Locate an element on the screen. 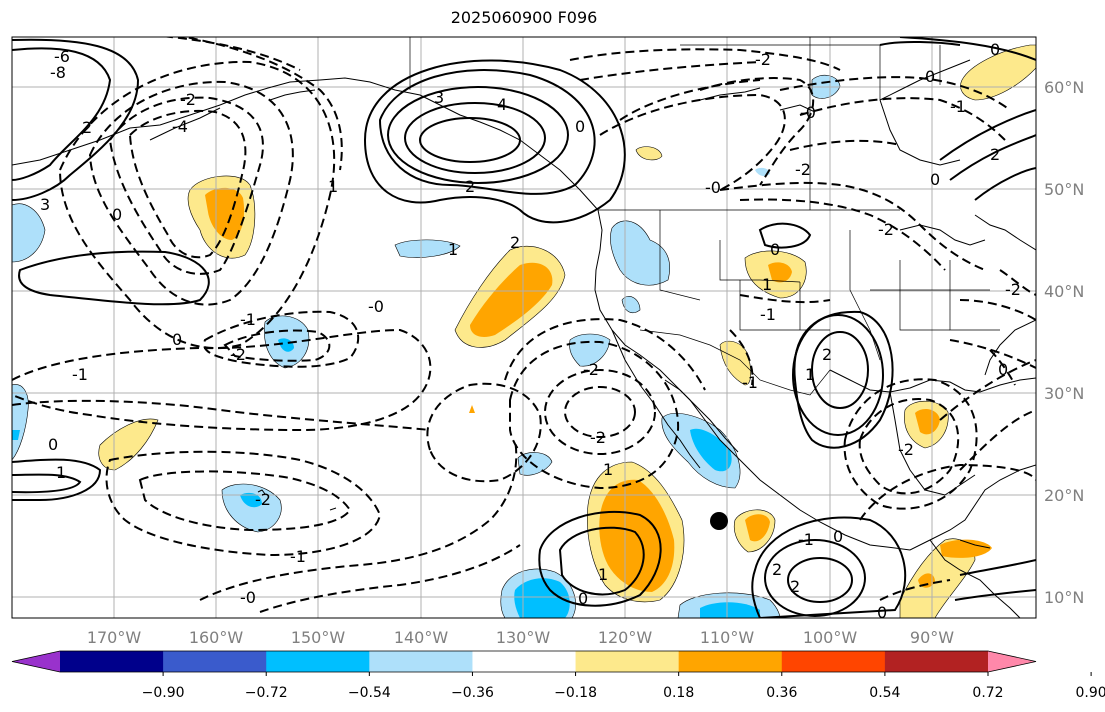 The height and width of the screenshot is (712, 1105). colorbar-tick-label: 0.90 is located at coordinates (1090, 693).